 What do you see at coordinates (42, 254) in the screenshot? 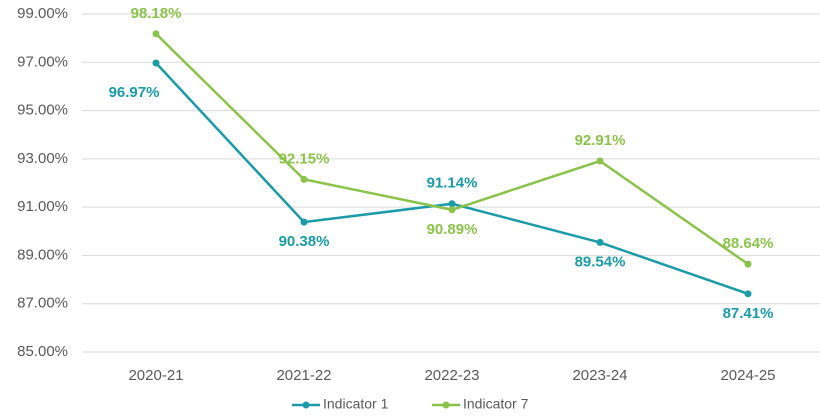
I see `y-tick-label: 89.00%` at bounding box center [42, 254].